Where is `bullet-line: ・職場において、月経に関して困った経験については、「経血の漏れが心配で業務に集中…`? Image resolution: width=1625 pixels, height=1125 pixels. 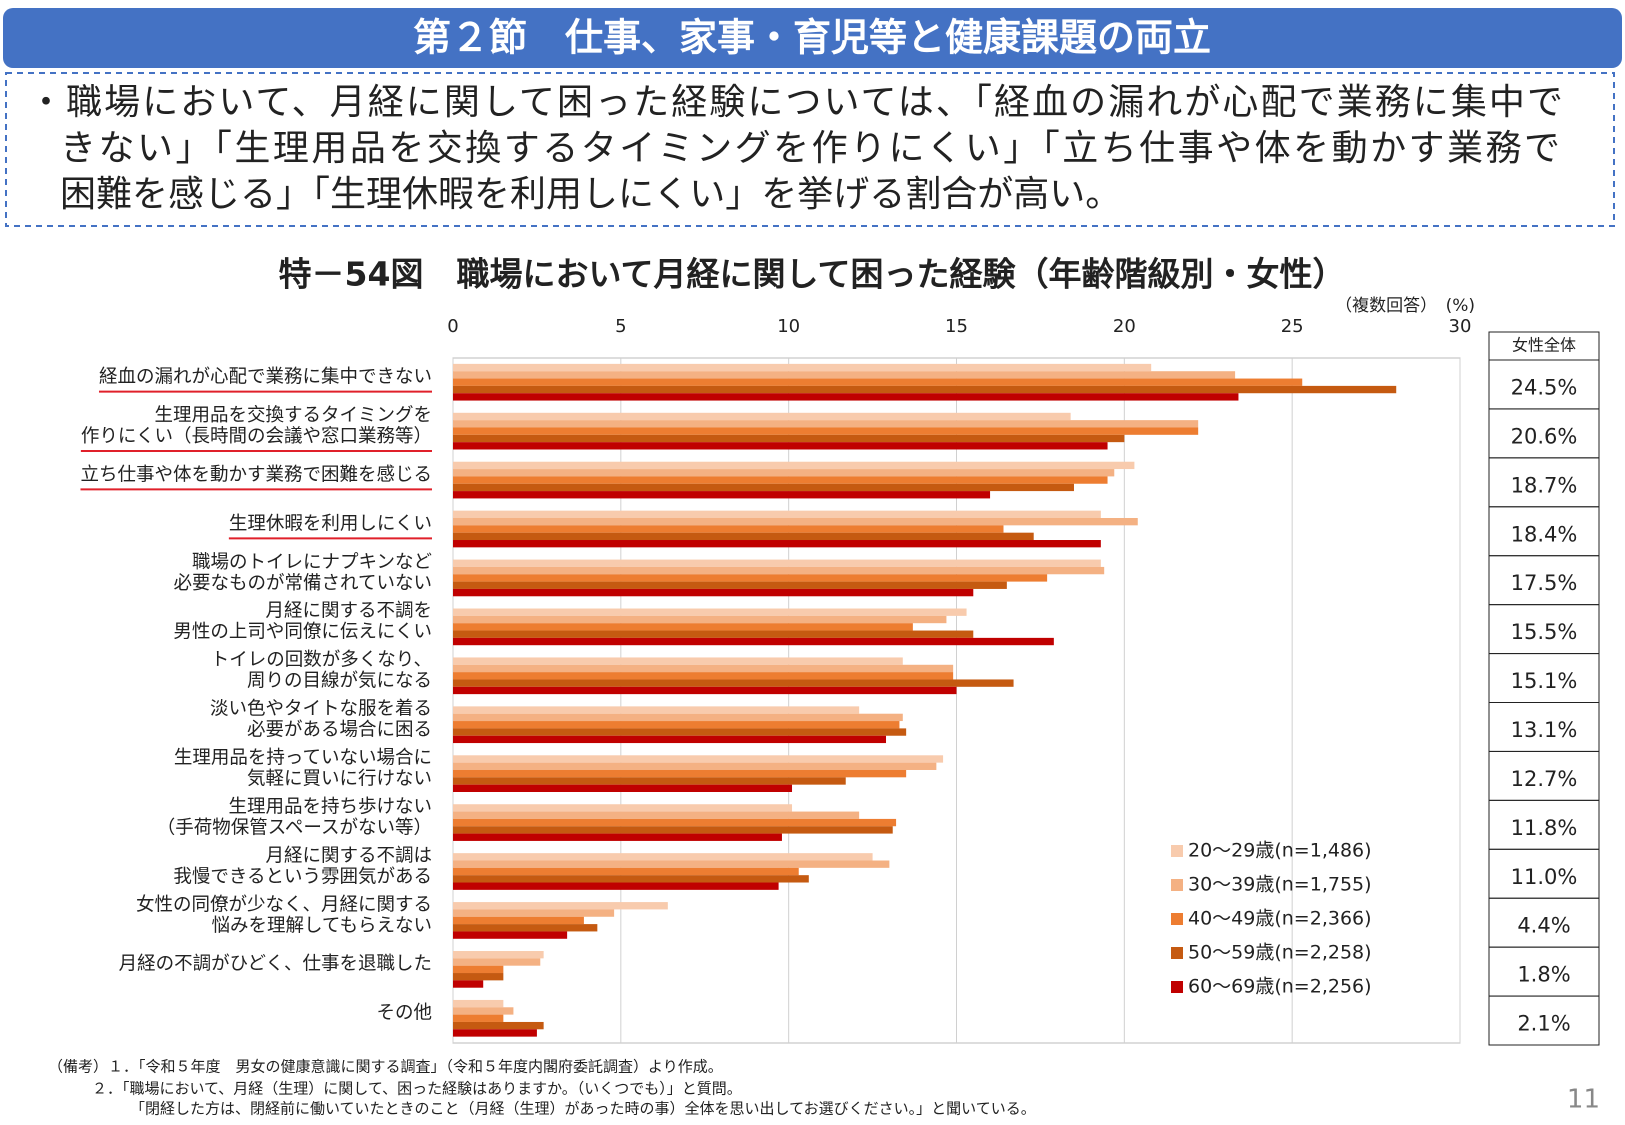
bullet-line: ・職場において、月経に関して困った経験については、「経血の漏れが心配で業務に集中… is located at coordinates (795, 102).